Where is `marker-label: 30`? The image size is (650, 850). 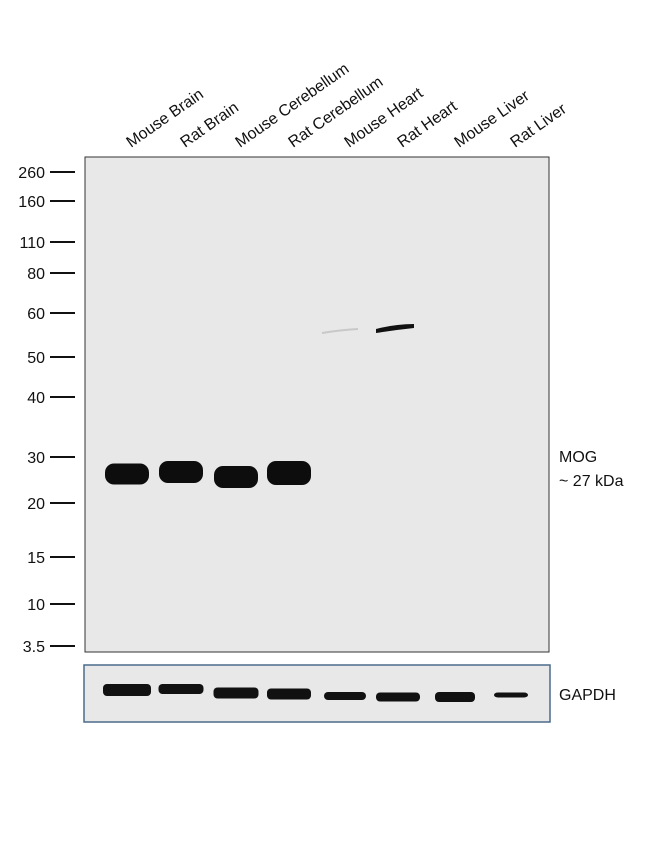 marker-label: 30 is located at coordinates (36, 458).